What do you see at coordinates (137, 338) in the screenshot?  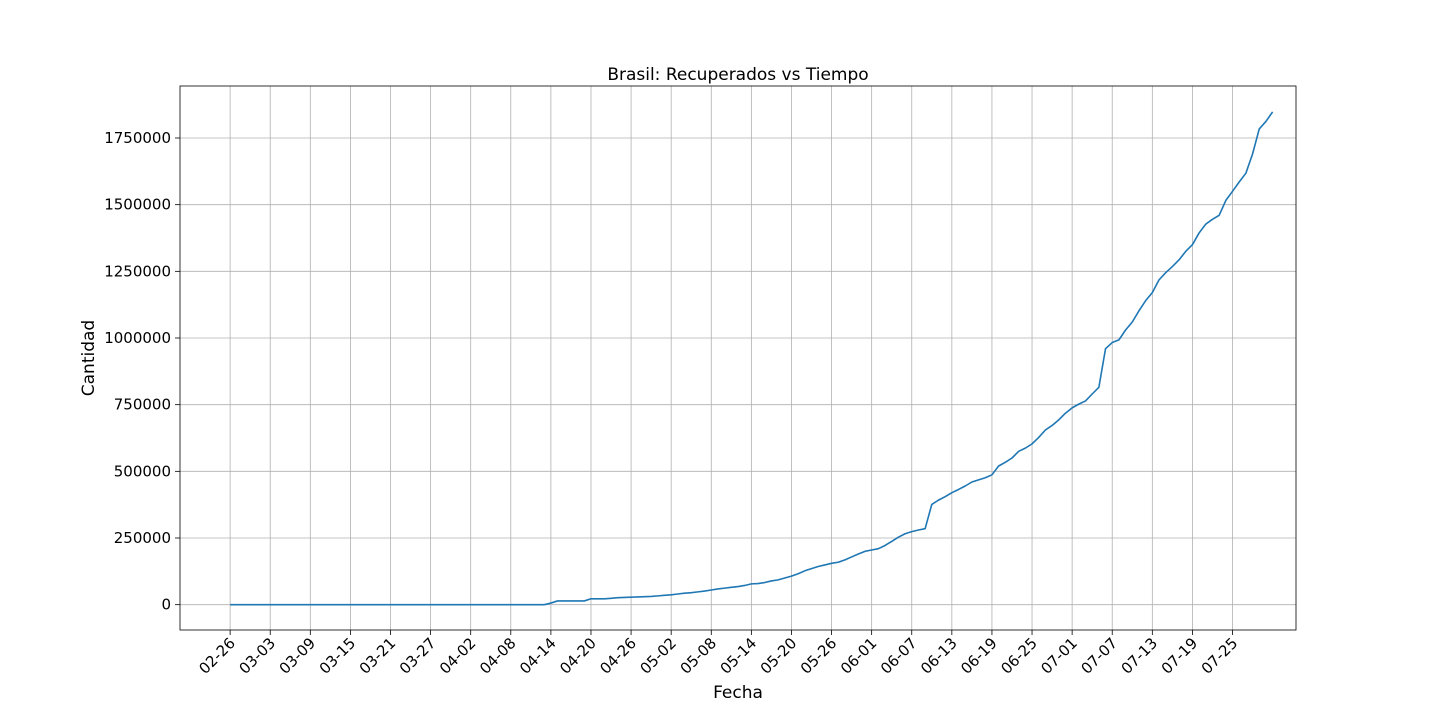 I see `y-tick-label: 1000000` at bounding box center [137, 338].